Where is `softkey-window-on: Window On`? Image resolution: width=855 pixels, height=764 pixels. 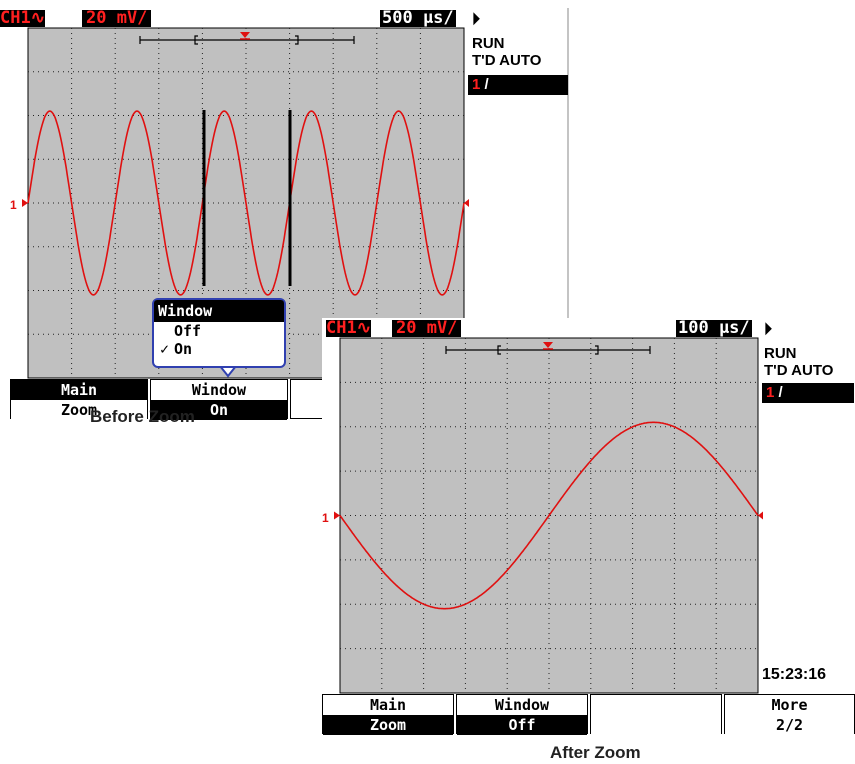
softkey-window-on: Window On is located at coordinates (219, 399).